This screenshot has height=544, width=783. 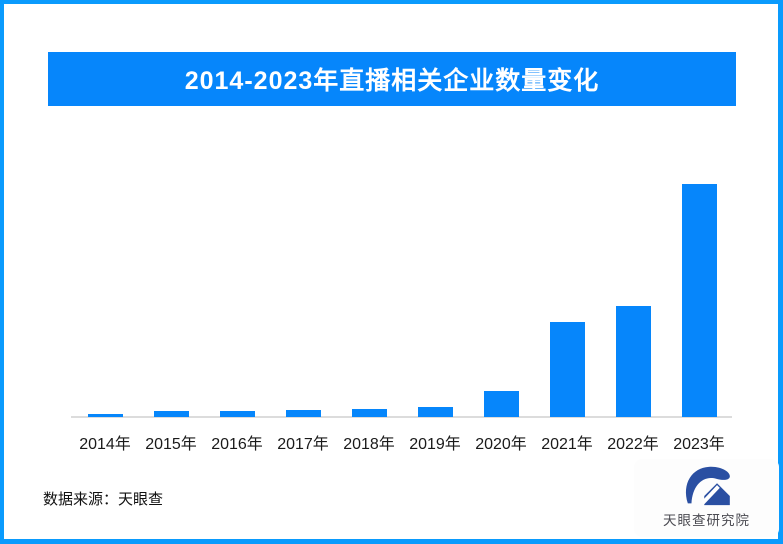 What do you see at coordinates (237, 444) in the screenshot?
I see `x-tick-label: 2016年` at bounding box center [237, 444].